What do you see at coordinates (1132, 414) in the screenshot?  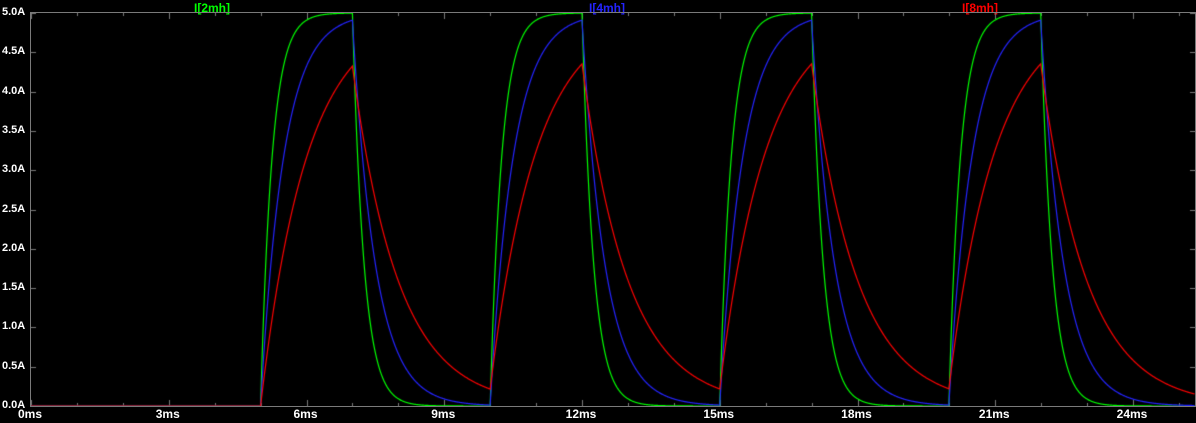 I see `x-tick-label: 24ms` at bounding box center [1132, 414].